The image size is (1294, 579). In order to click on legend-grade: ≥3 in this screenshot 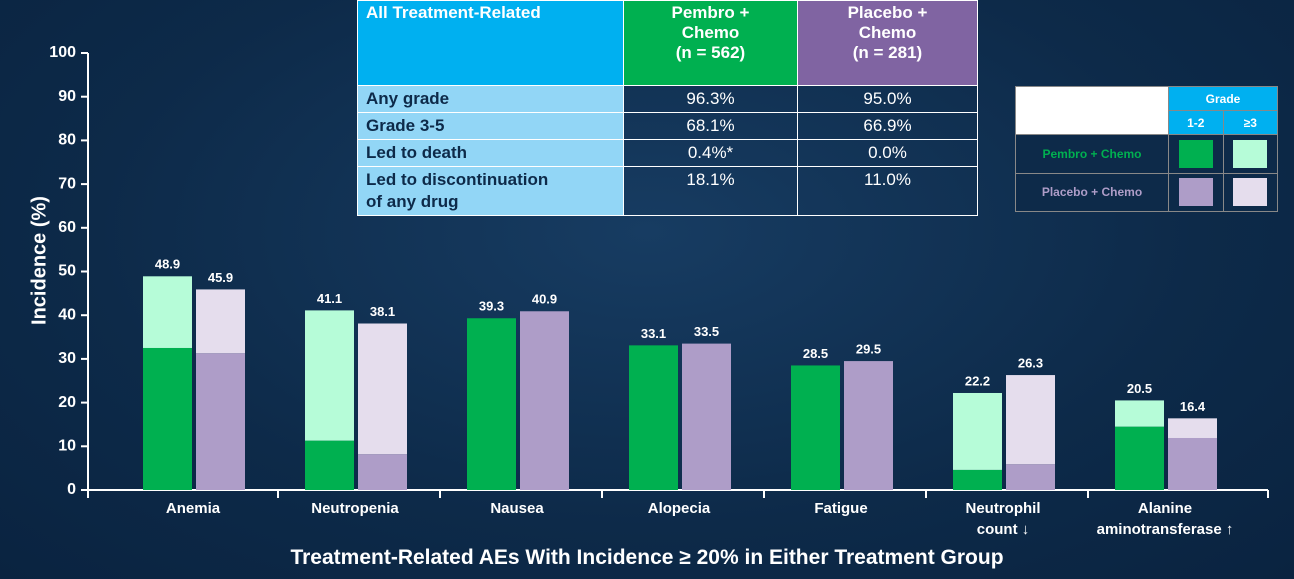, I will do `click(1250, 122)`.